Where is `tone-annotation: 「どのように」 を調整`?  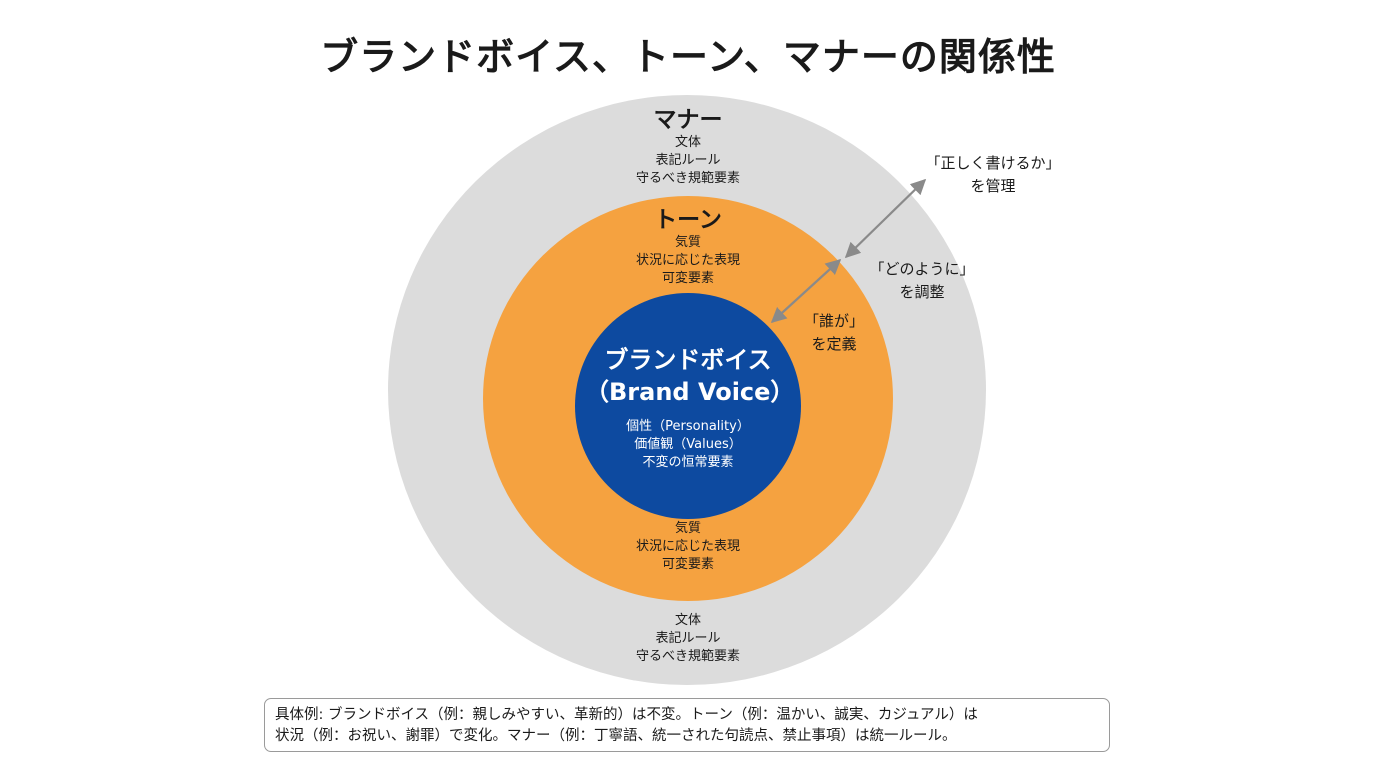 tone-annotation: 「どのように」 を調整 is located at coordinates (922, 281).